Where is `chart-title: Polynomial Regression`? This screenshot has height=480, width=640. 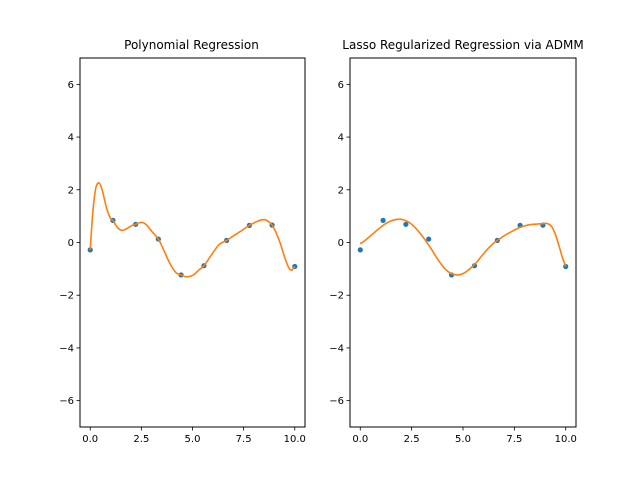 chart-title: Polynomial Regression is located at coordinates (191, 45).